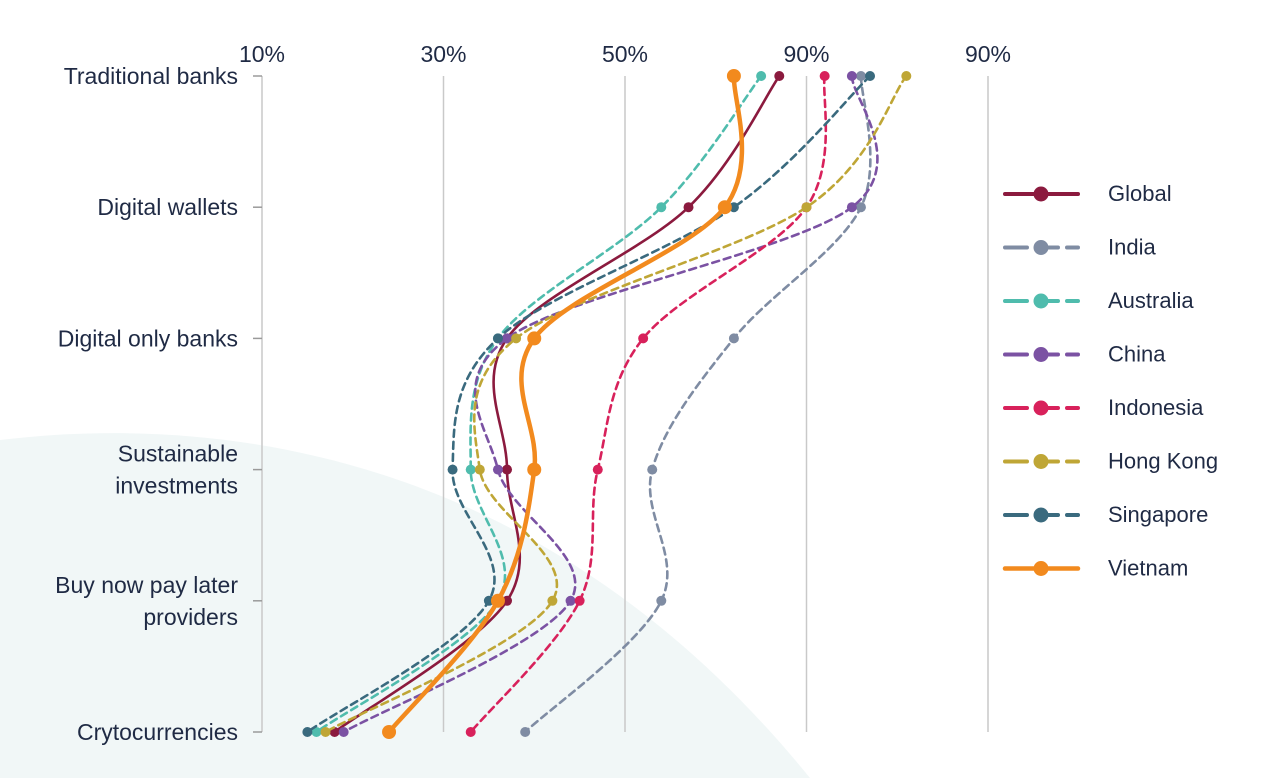 This screenshot has width=1280, height=783. Describe the element at coordinates (176, 486) in the screenshot. I see `category-label: investments` at that location.